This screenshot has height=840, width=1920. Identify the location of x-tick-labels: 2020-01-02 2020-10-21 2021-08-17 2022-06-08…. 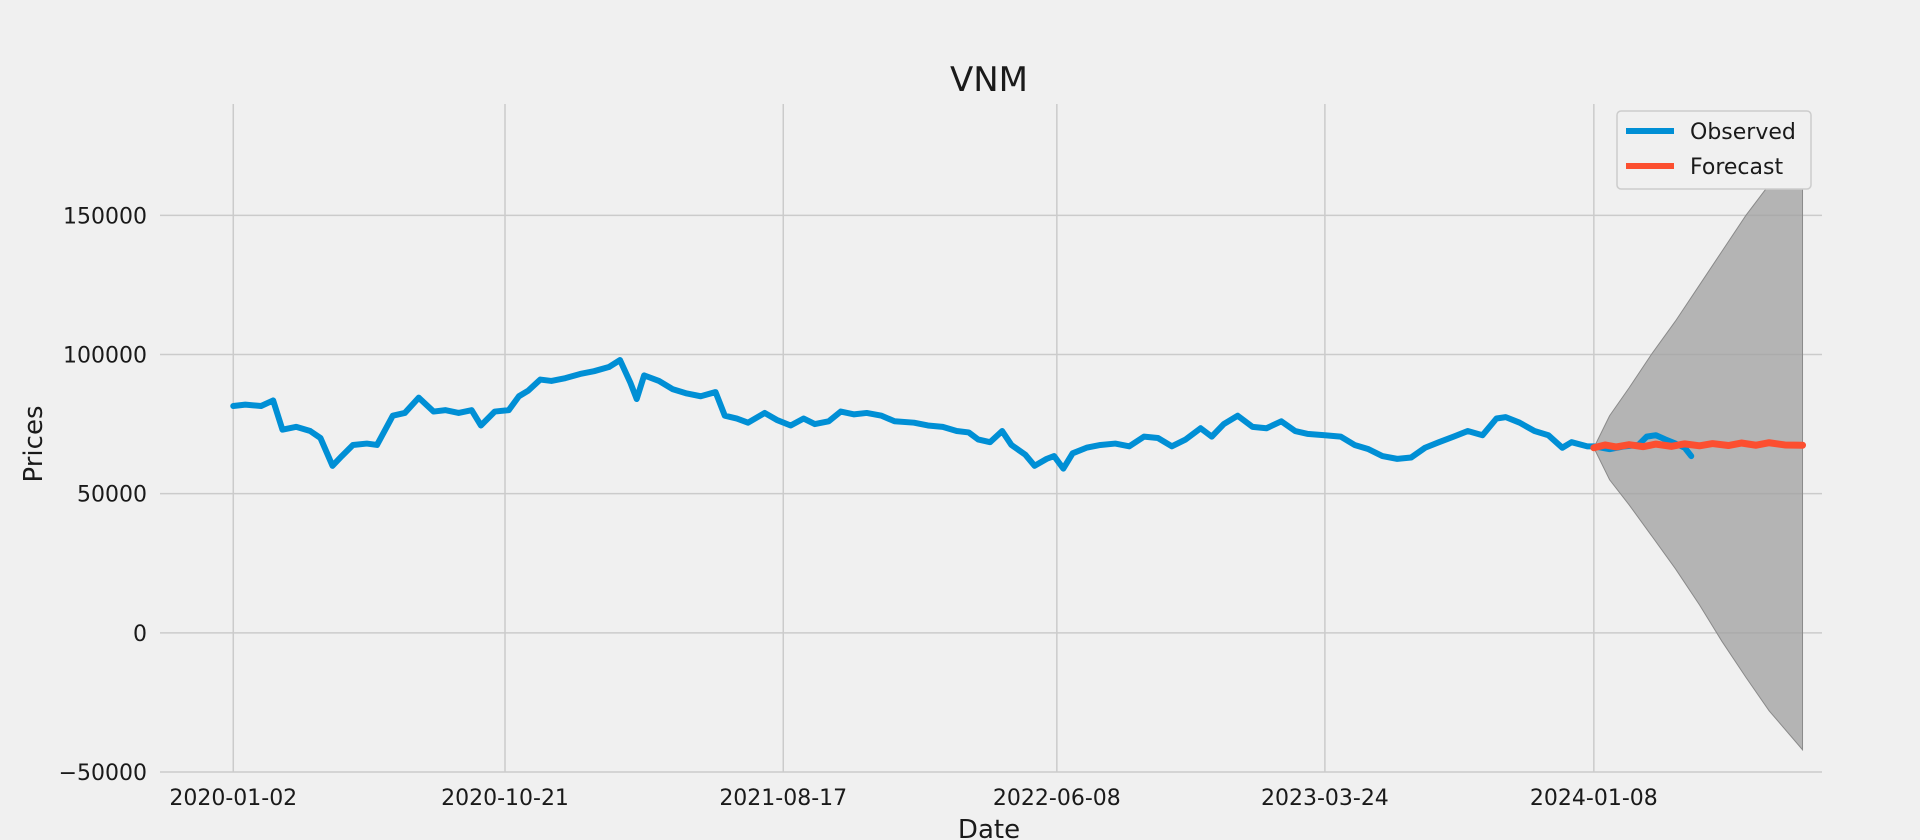
(913, 798).